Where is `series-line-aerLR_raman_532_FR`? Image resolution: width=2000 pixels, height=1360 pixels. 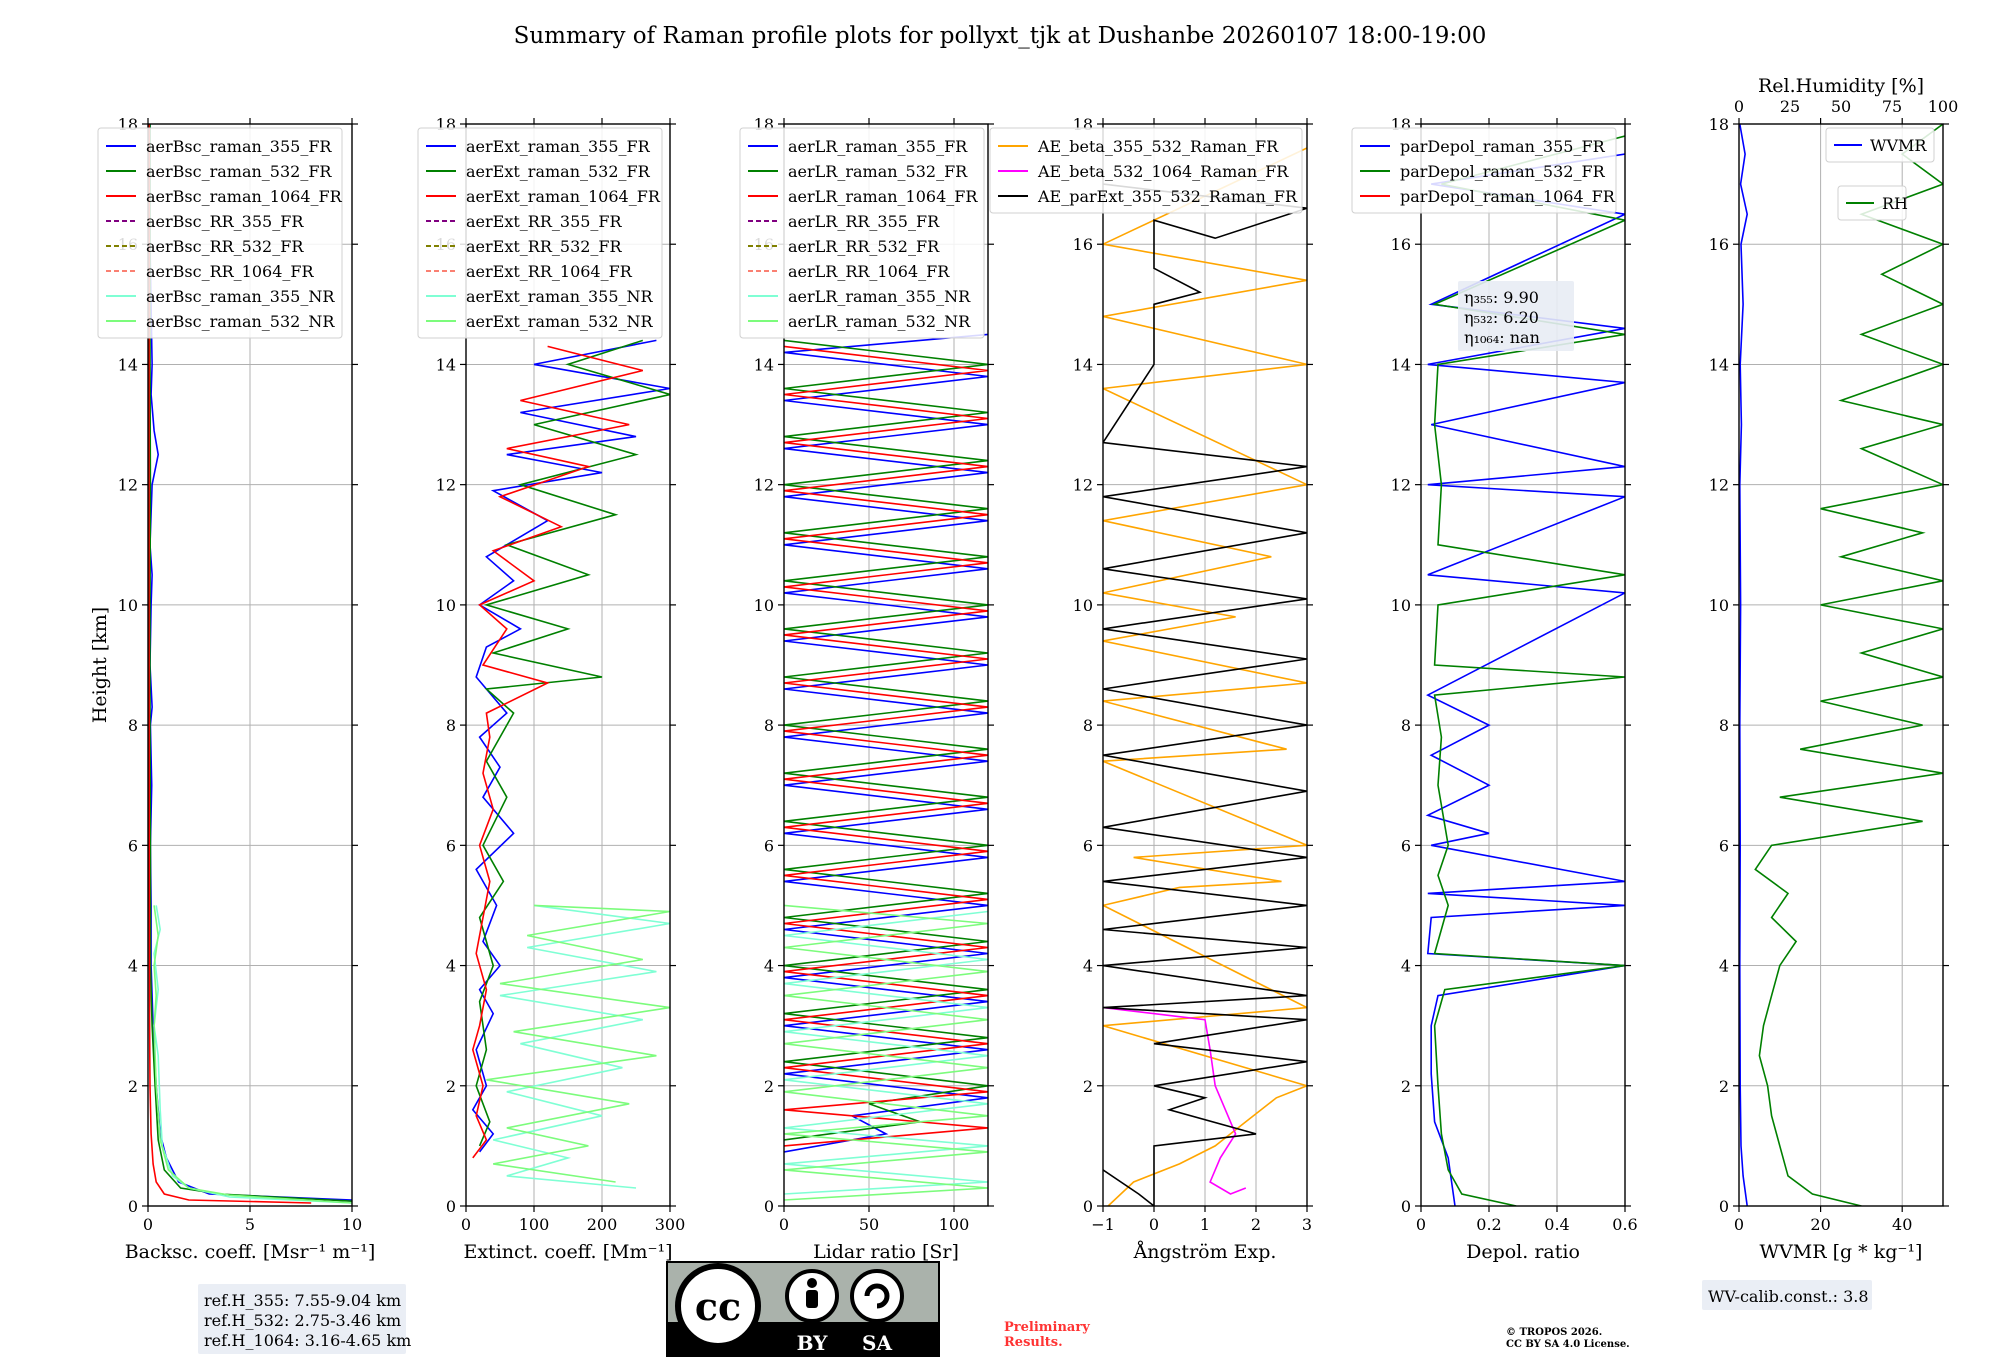 series-line-aerLR_raman_532_FR is located at coordinates (886, 740).